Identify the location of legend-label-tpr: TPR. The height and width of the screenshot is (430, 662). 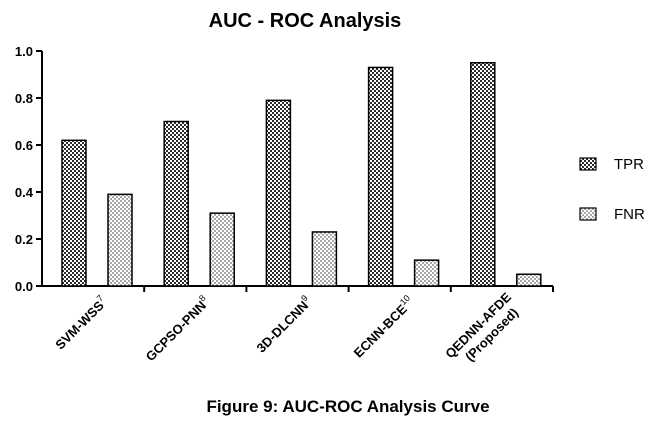
(629, 164).